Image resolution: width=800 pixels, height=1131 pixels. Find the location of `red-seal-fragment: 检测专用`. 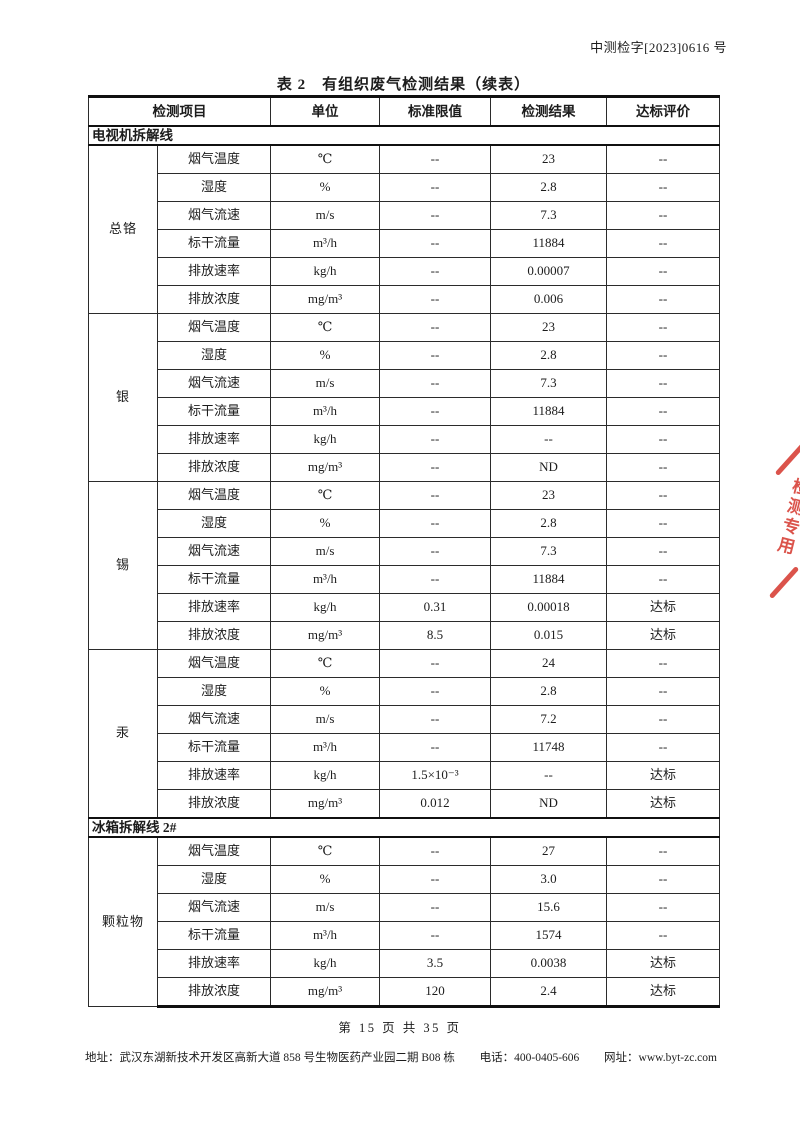

red-seal-fragment: 检测专用 is located at coordinates (778, 520).